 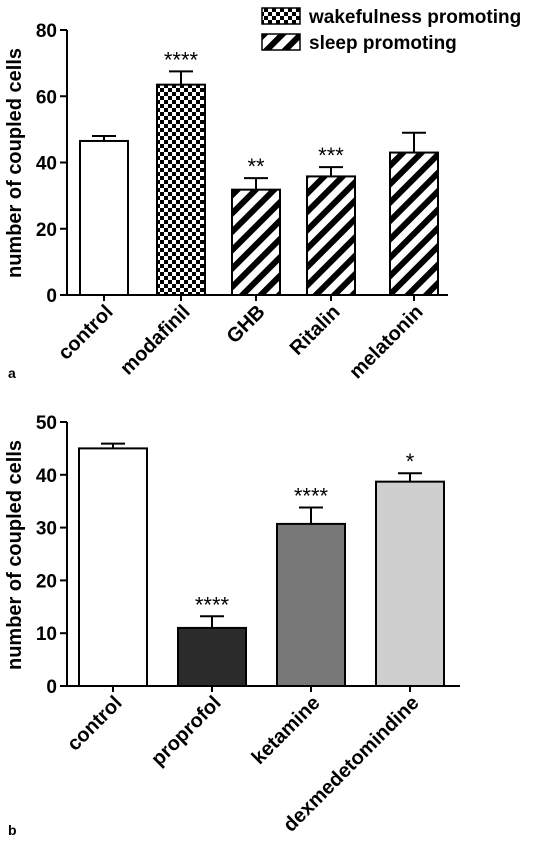 I want to click on bar-Ritalin, so click(x=331, y=236).